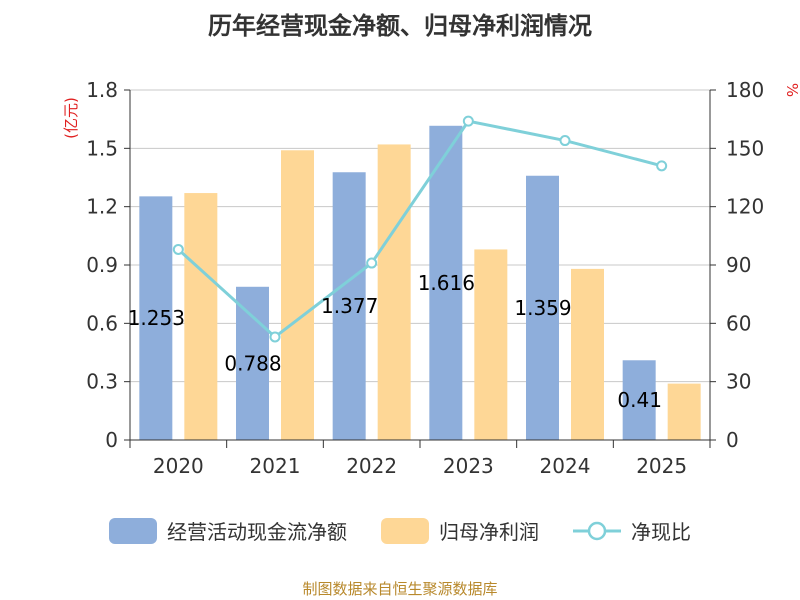  I want to click on legend-item-net-profit: 归母净利润, so click(460, 530).